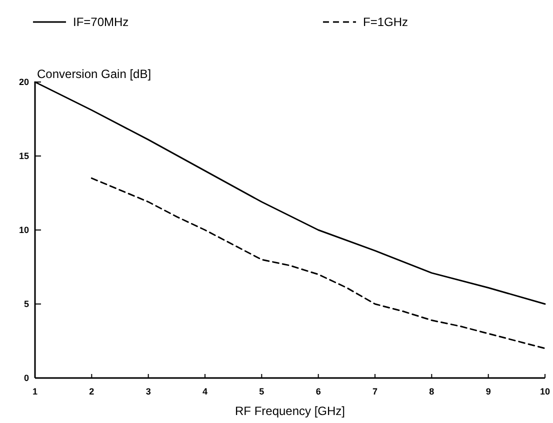 Image resolution: width=553 pixels, height=423 pixels. Describe the element at coordinates (545, 391) in the screenshot. I see `x-tick-label: 10` at that location.